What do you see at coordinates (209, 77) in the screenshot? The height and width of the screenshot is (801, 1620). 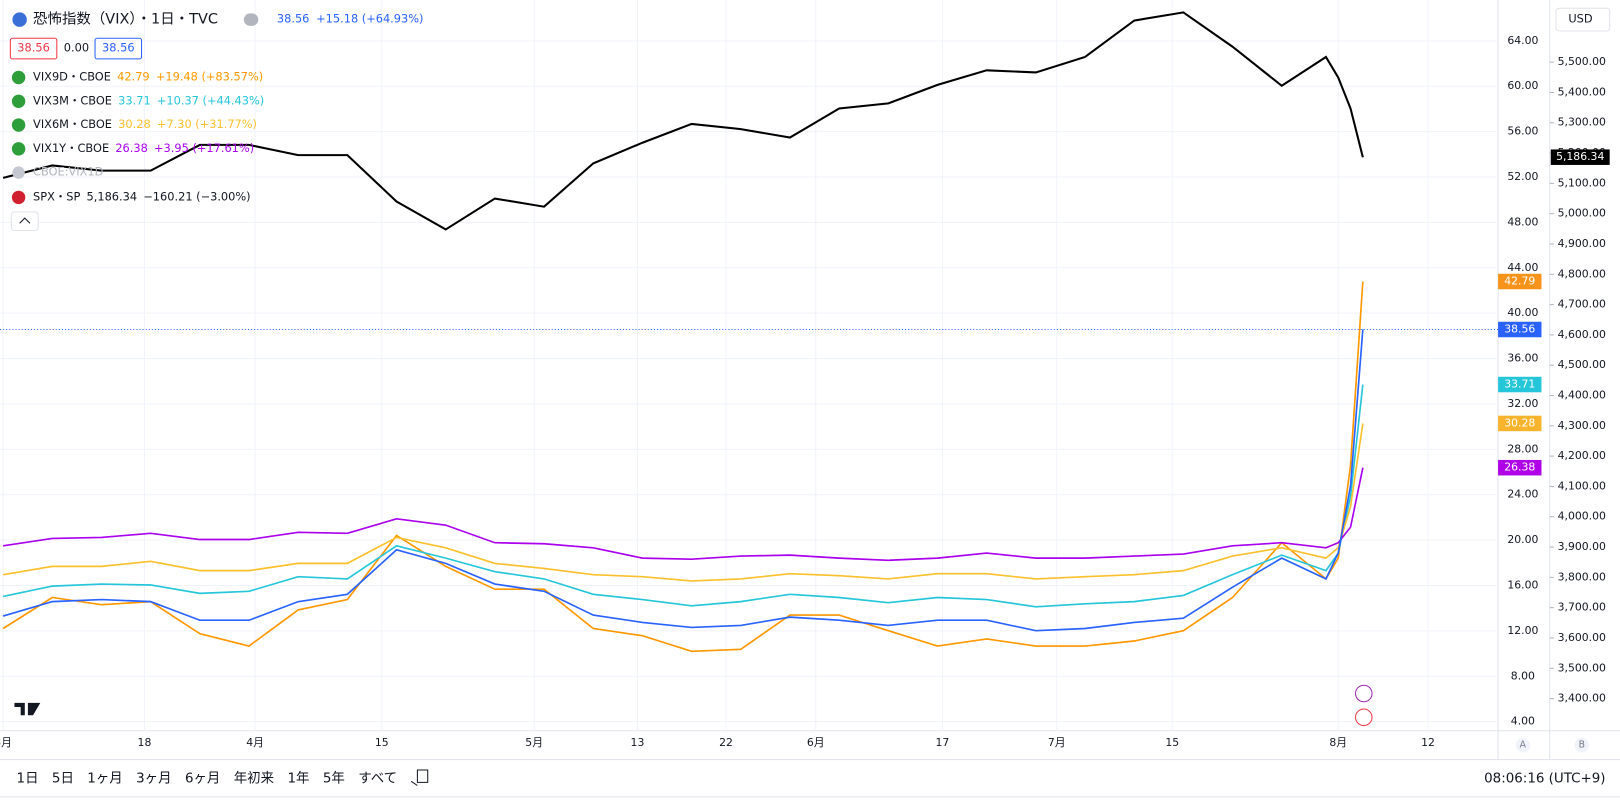 I see `legend-change: +19.48 (+83.57%)` at bounding box center [209, 77].